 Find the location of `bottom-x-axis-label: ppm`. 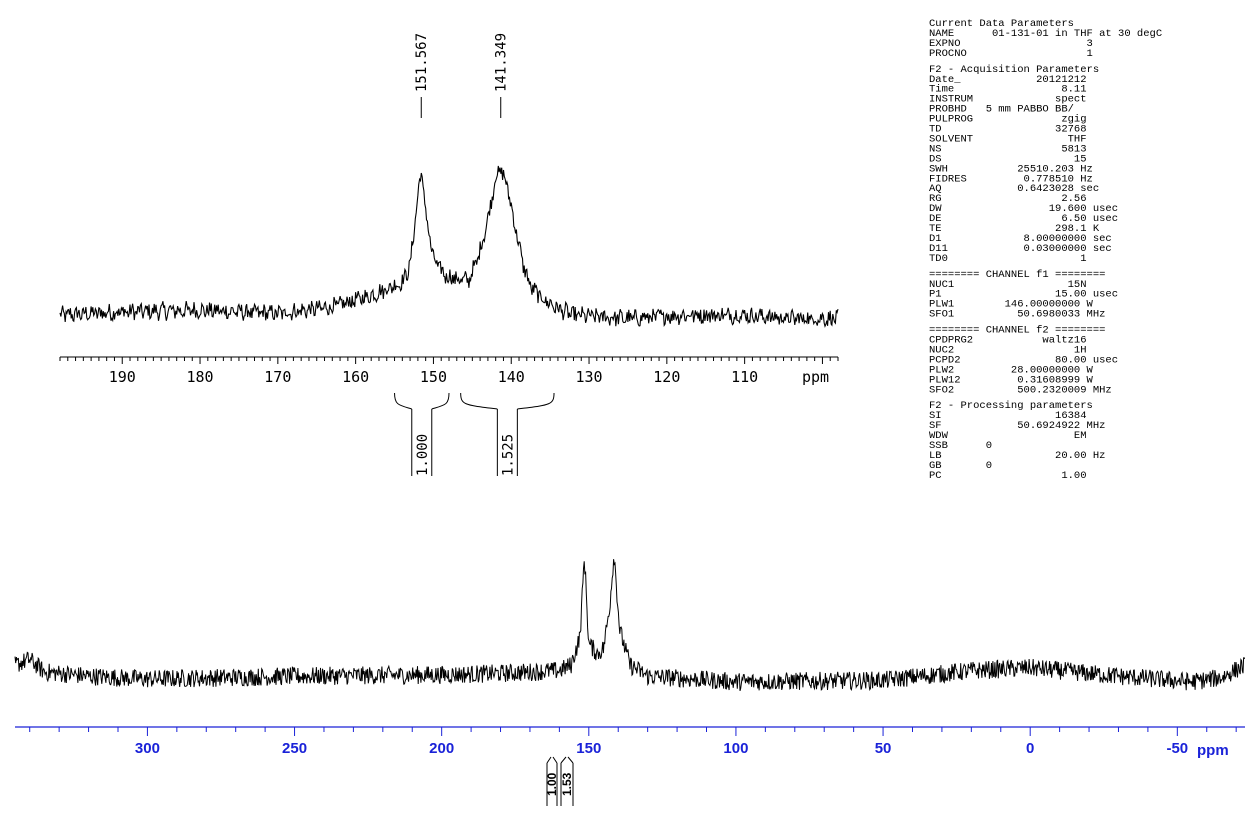

bottom-x-axis-label: ppm is located at coordinates (1213, 750).